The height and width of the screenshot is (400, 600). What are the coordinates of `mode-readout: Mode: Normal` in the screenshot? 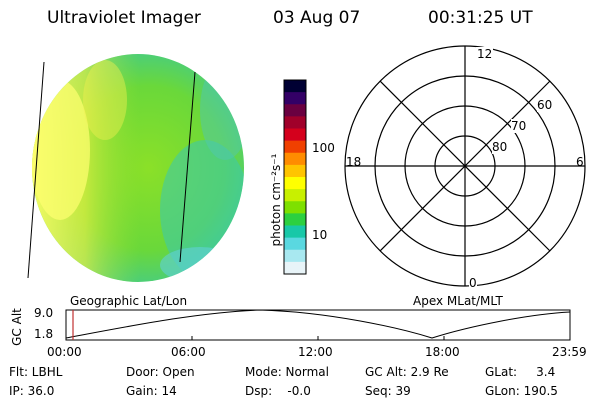 It's located at (287, 372).